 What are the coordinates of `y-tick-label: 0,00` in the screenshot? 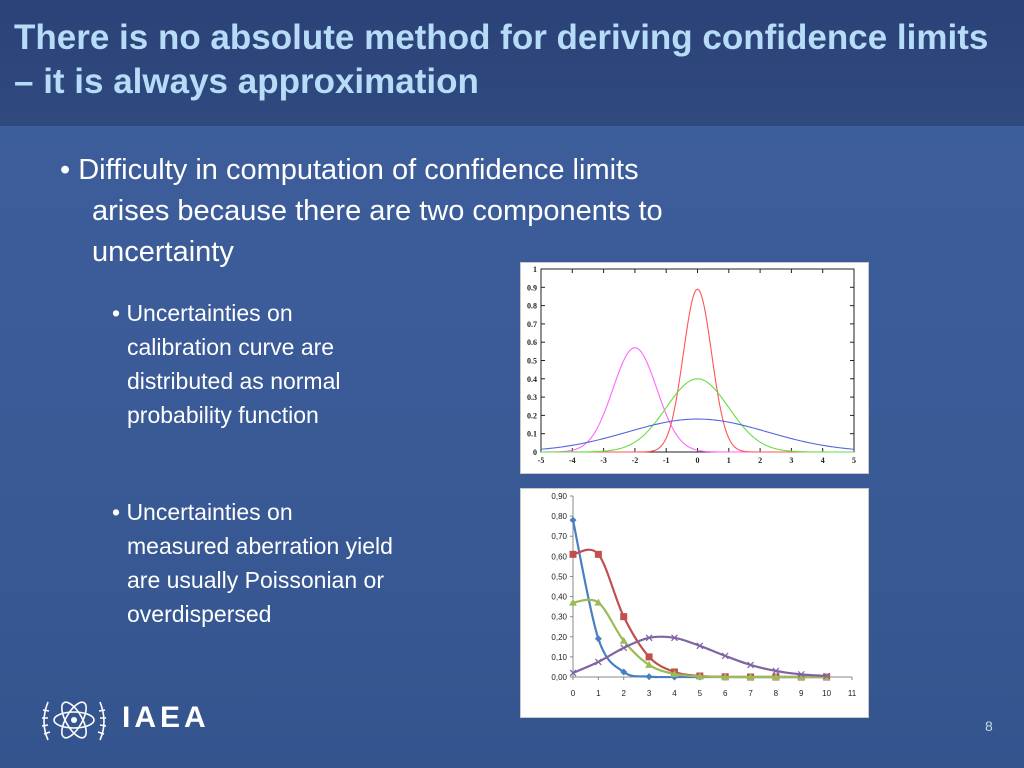 It's located at (559, 677).